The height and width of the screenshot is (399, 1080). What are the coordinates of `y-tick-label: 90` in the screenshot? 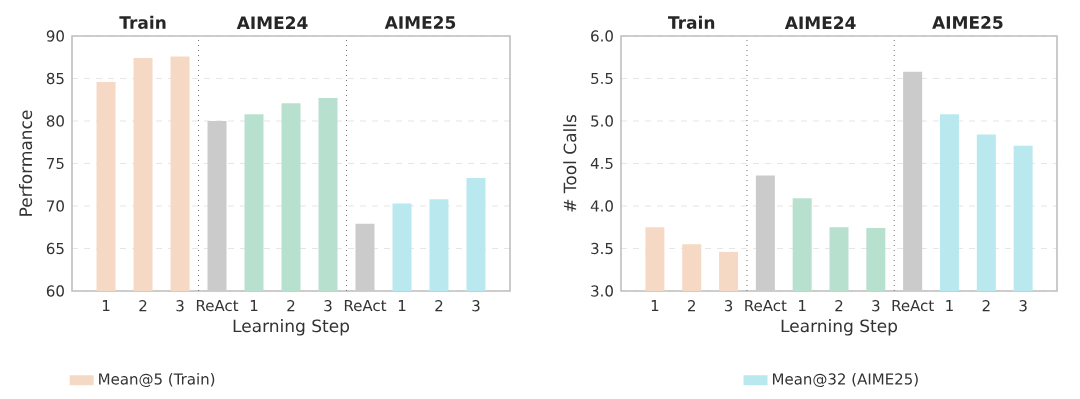 It's located at (55, 36).